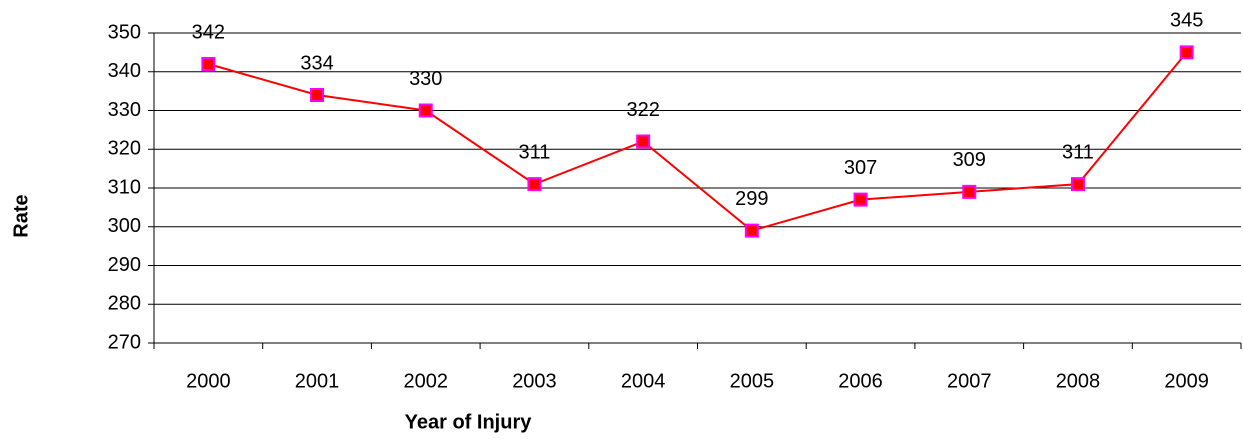 Image resolution: width=1243 pixels, height=439 pixels. Describe the element at coordinates (534, 381) in the screenshot. I see `x-tick-label: 2003` at that location.